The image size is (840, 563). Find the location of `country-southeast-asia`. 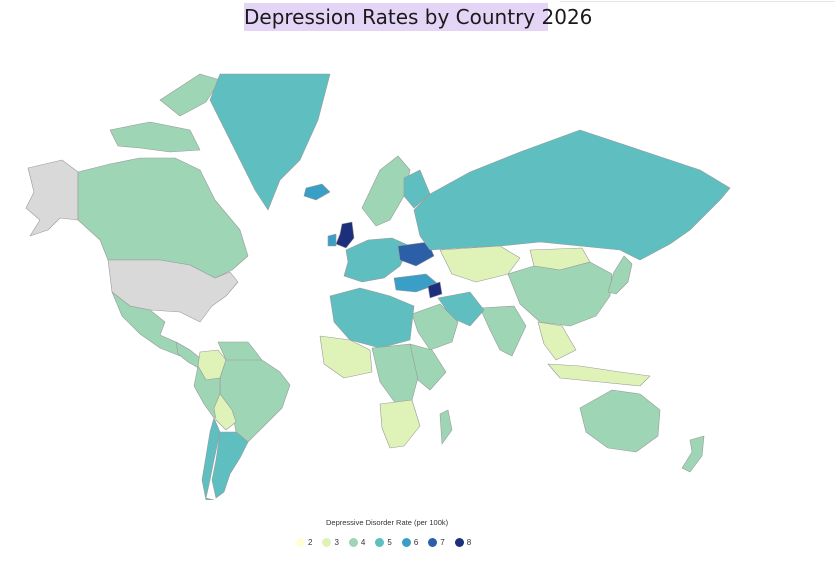

country-southeast-asia is located at coordinates (557, 341).